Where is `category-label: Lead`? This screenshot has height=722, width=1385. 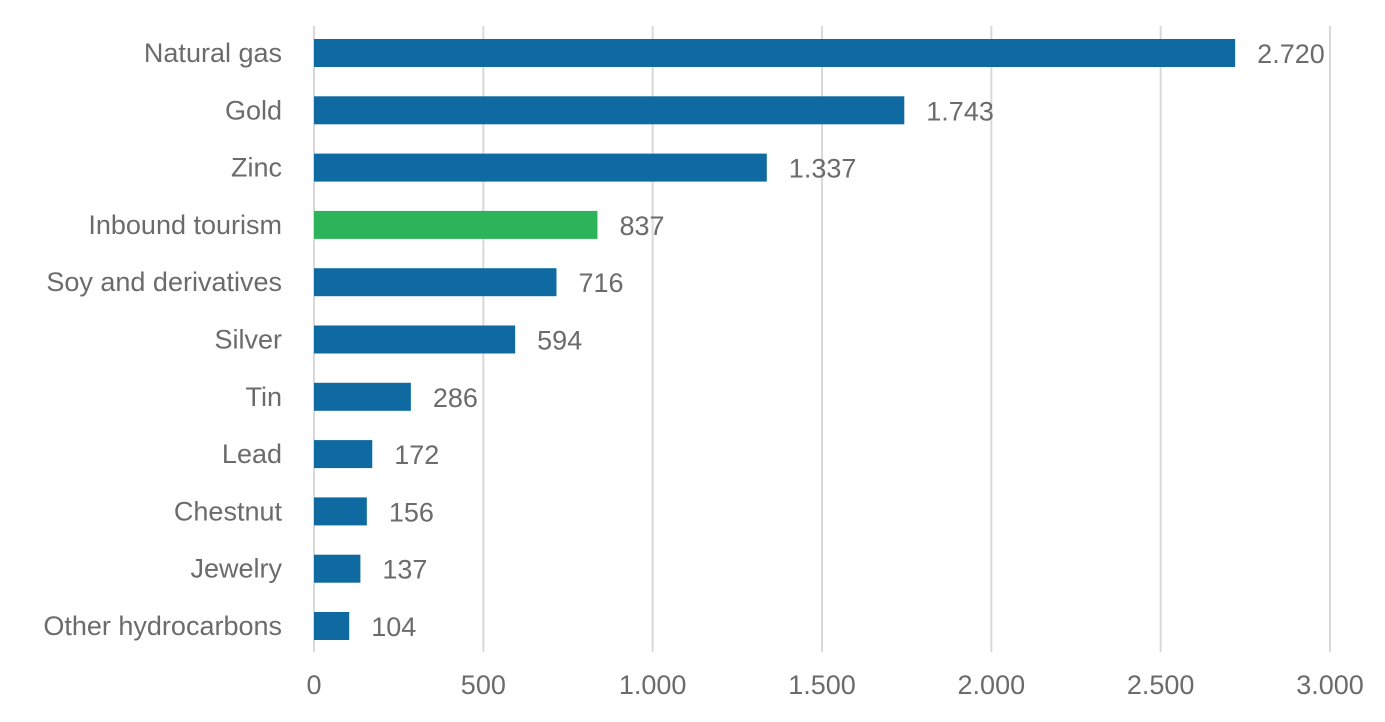 category-label: Lead is located at coordinates (252, 454).